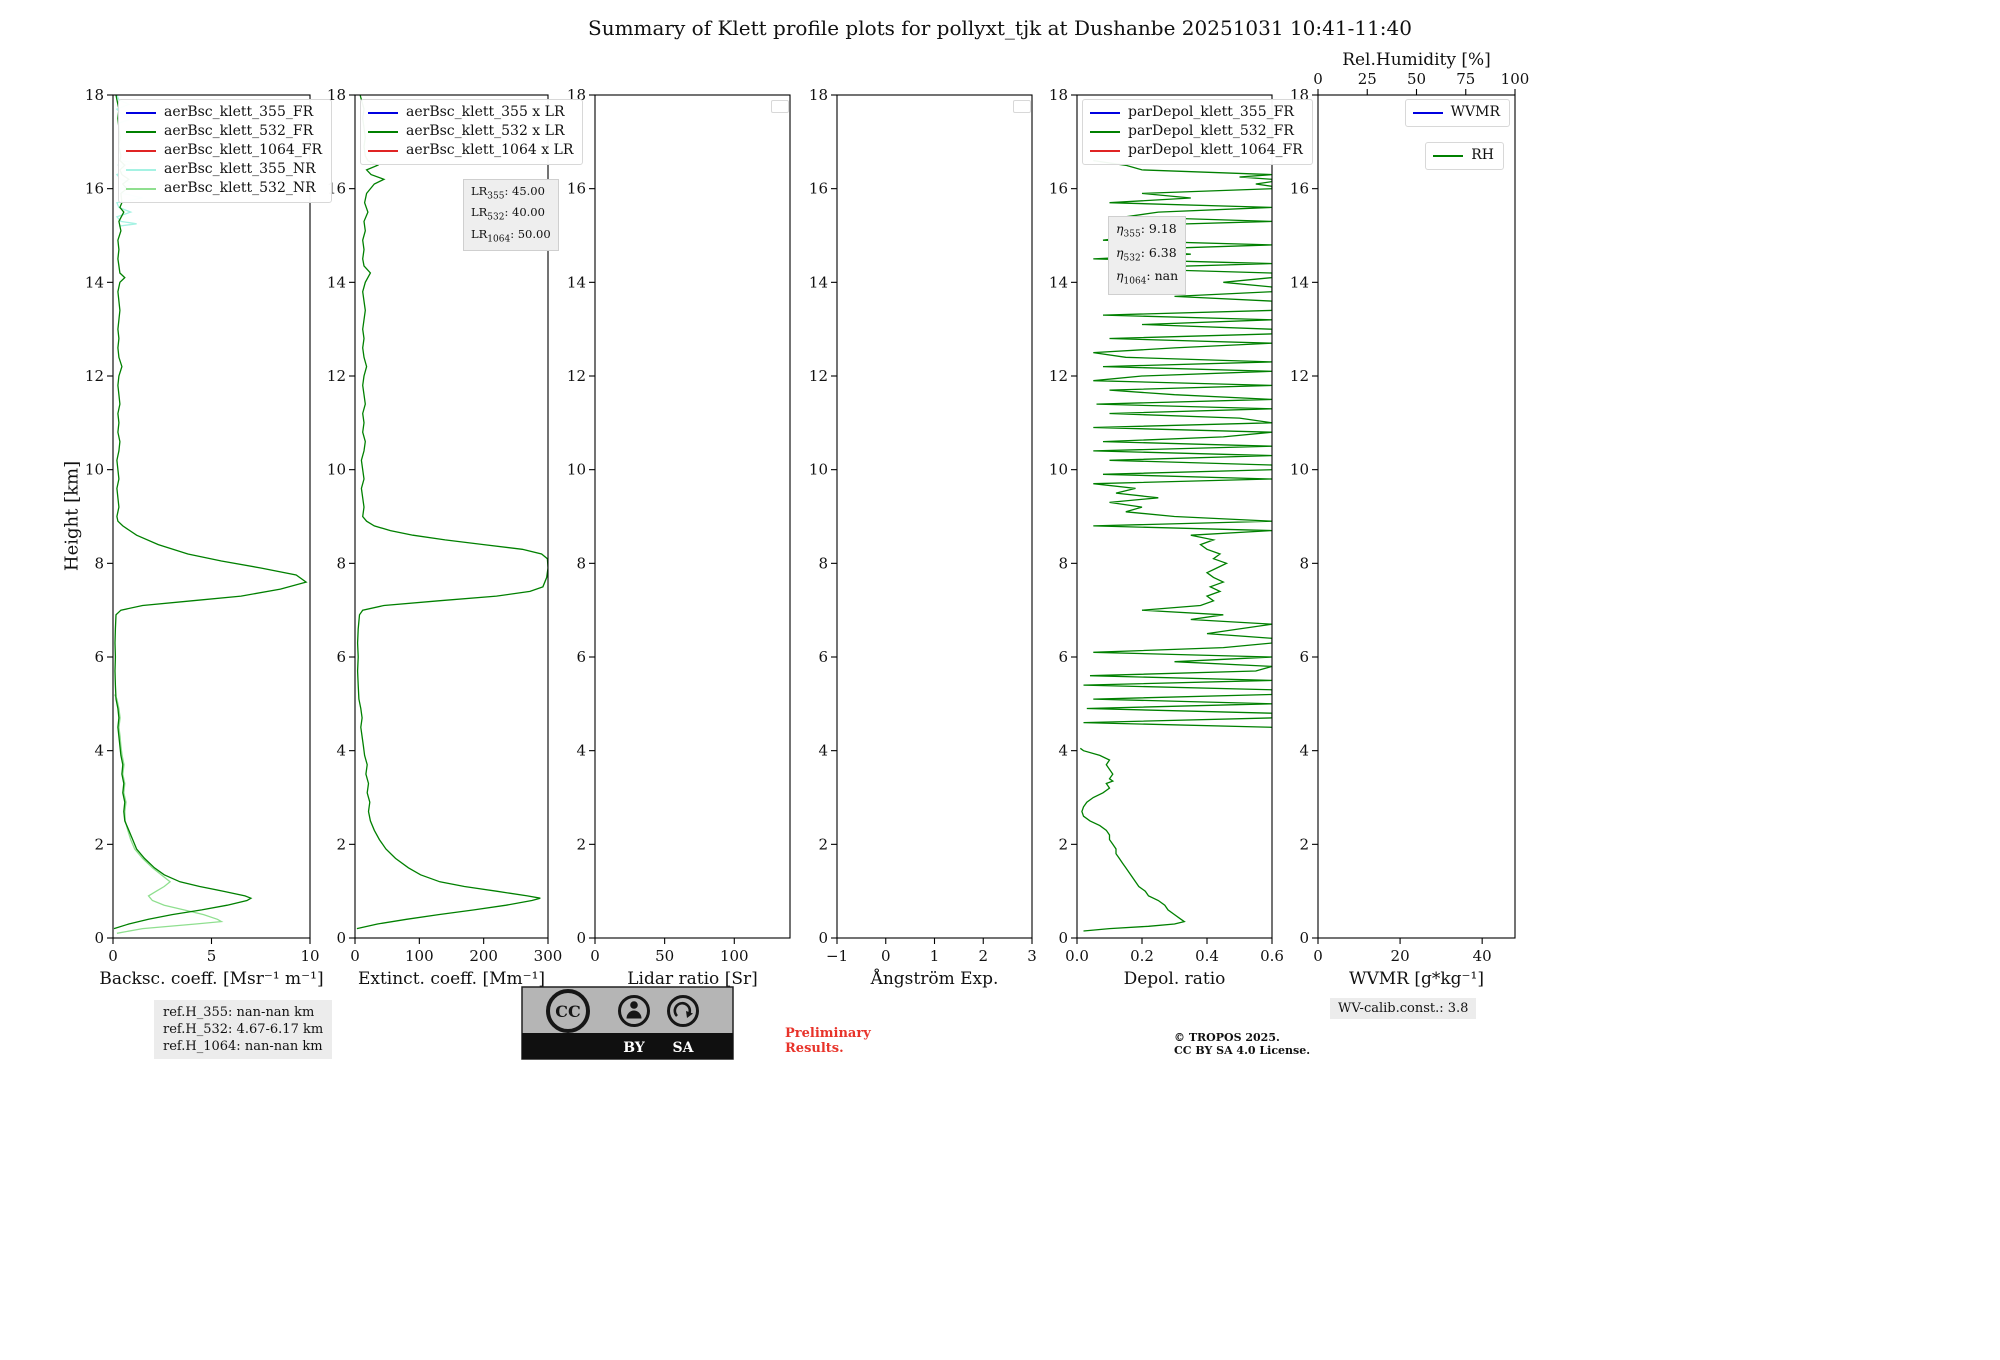 The width and height of the screenshot is (2000, 1360). What do you see at coordinates (243, 1046) in the screenshot?
I see `ref-line: ref.H_1064: nan-nan km` at bounding box center [243, 1046].